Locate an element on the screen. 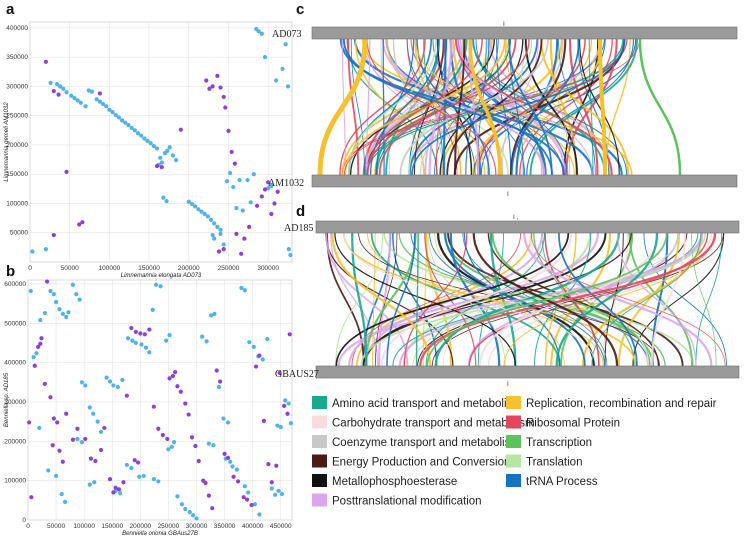 The width and height of the screenshot is (750, 537). x-tick-label: 150000 is located at coordinates (112, 526).